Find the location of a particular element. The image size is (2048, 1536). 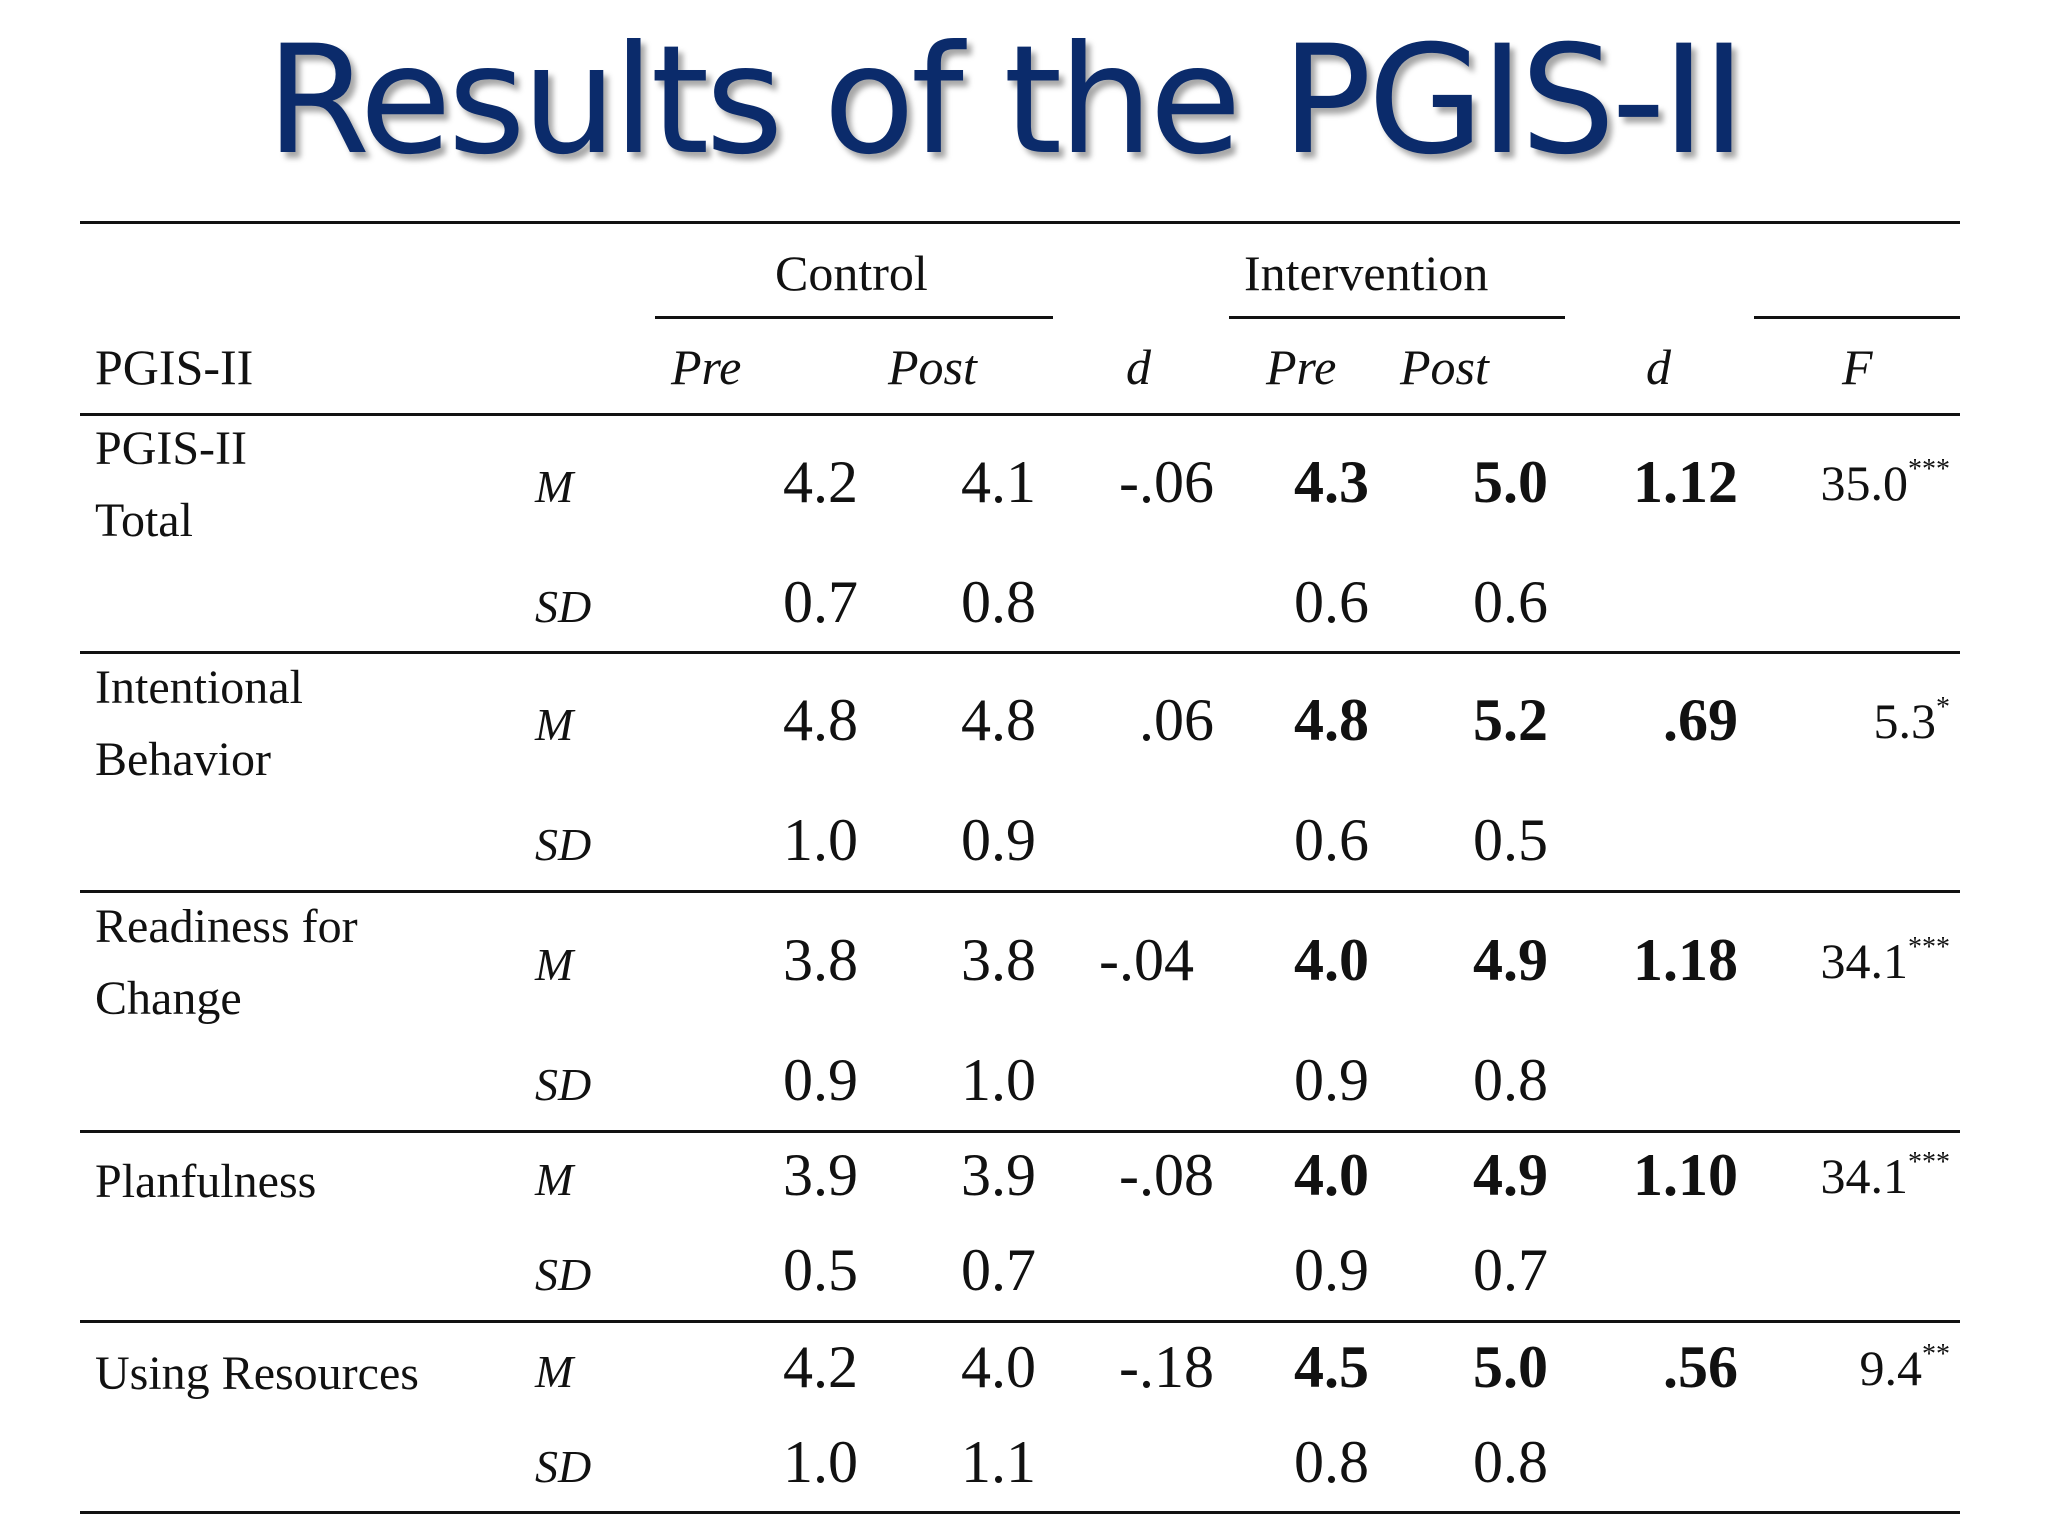

sd-c-pre-value: 0.9 is located at coordinates (820, 1080).